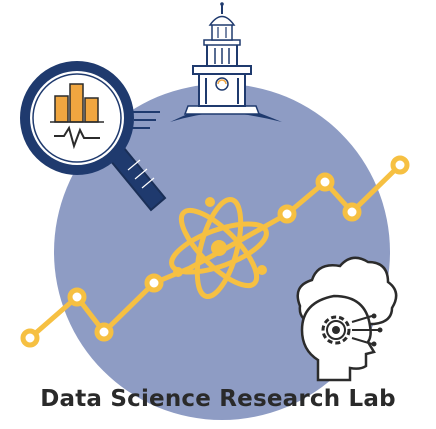 The height and width of the screenshot is (429, 436). Describe the element at coordinates (347, 319) in the screenshot. I see `head-cloud-gear-icon` at that location.